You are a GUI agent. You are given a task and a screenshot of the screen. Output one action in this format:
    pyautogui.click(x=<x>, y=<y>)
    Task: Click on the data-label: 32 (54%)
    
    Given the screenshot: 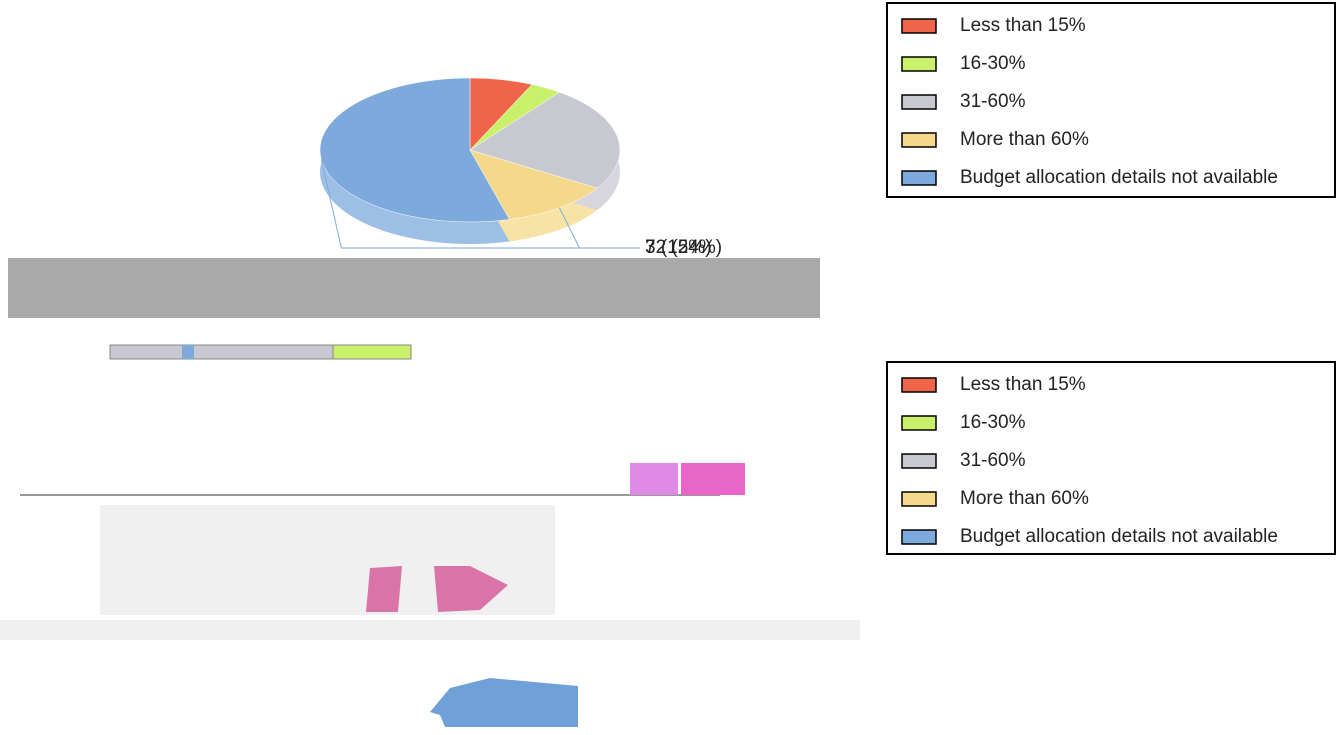 What is the action you would take?
    pyautogui.click(x=683, y=247)
    